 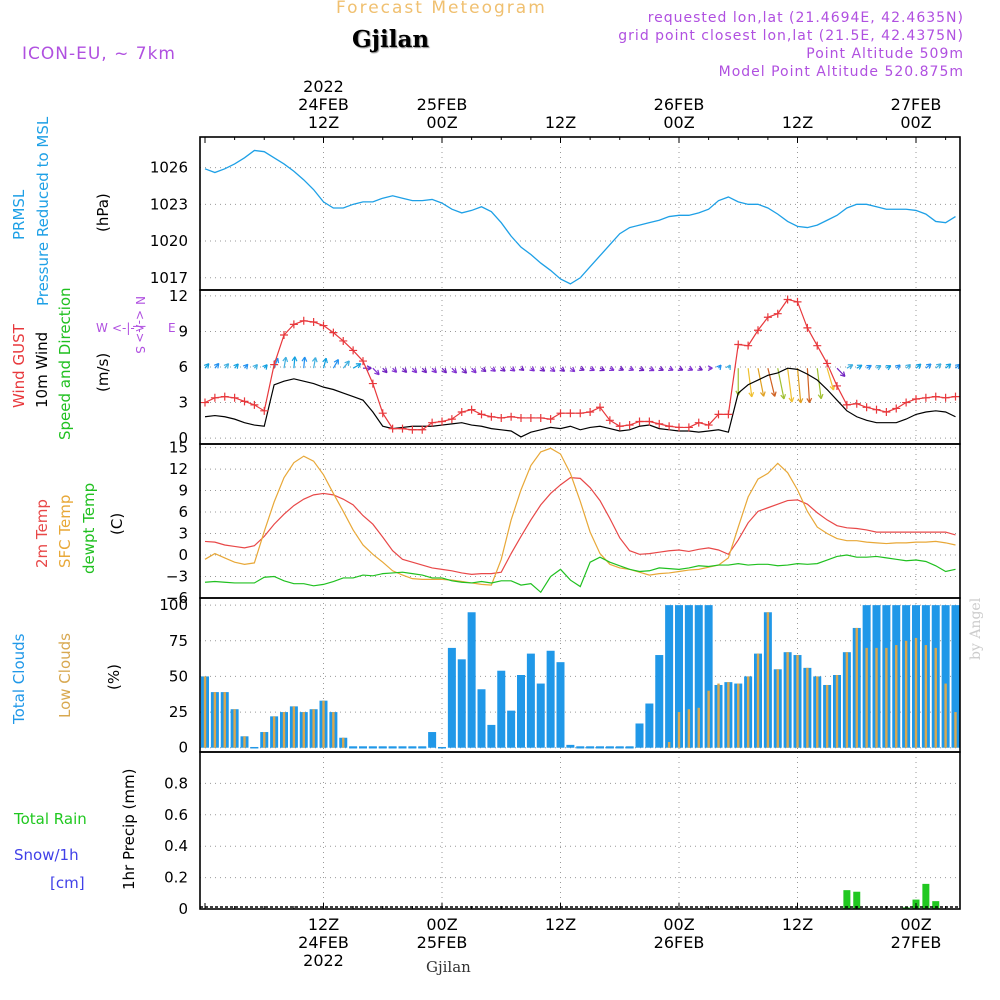 I want to click on location-title: Gjilan, so click(x=391, y=39).